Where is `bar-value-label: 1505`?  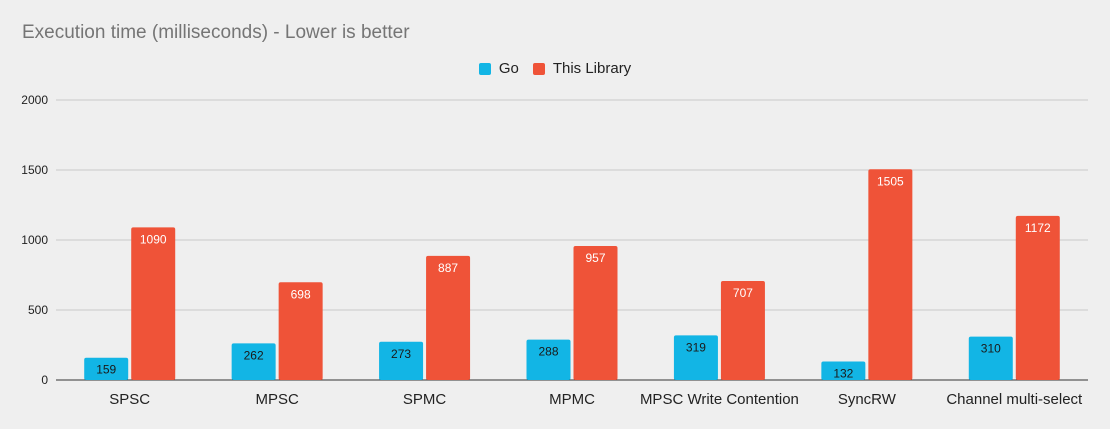 bar-value-label: 1505 is located at coordinates (890, 181).